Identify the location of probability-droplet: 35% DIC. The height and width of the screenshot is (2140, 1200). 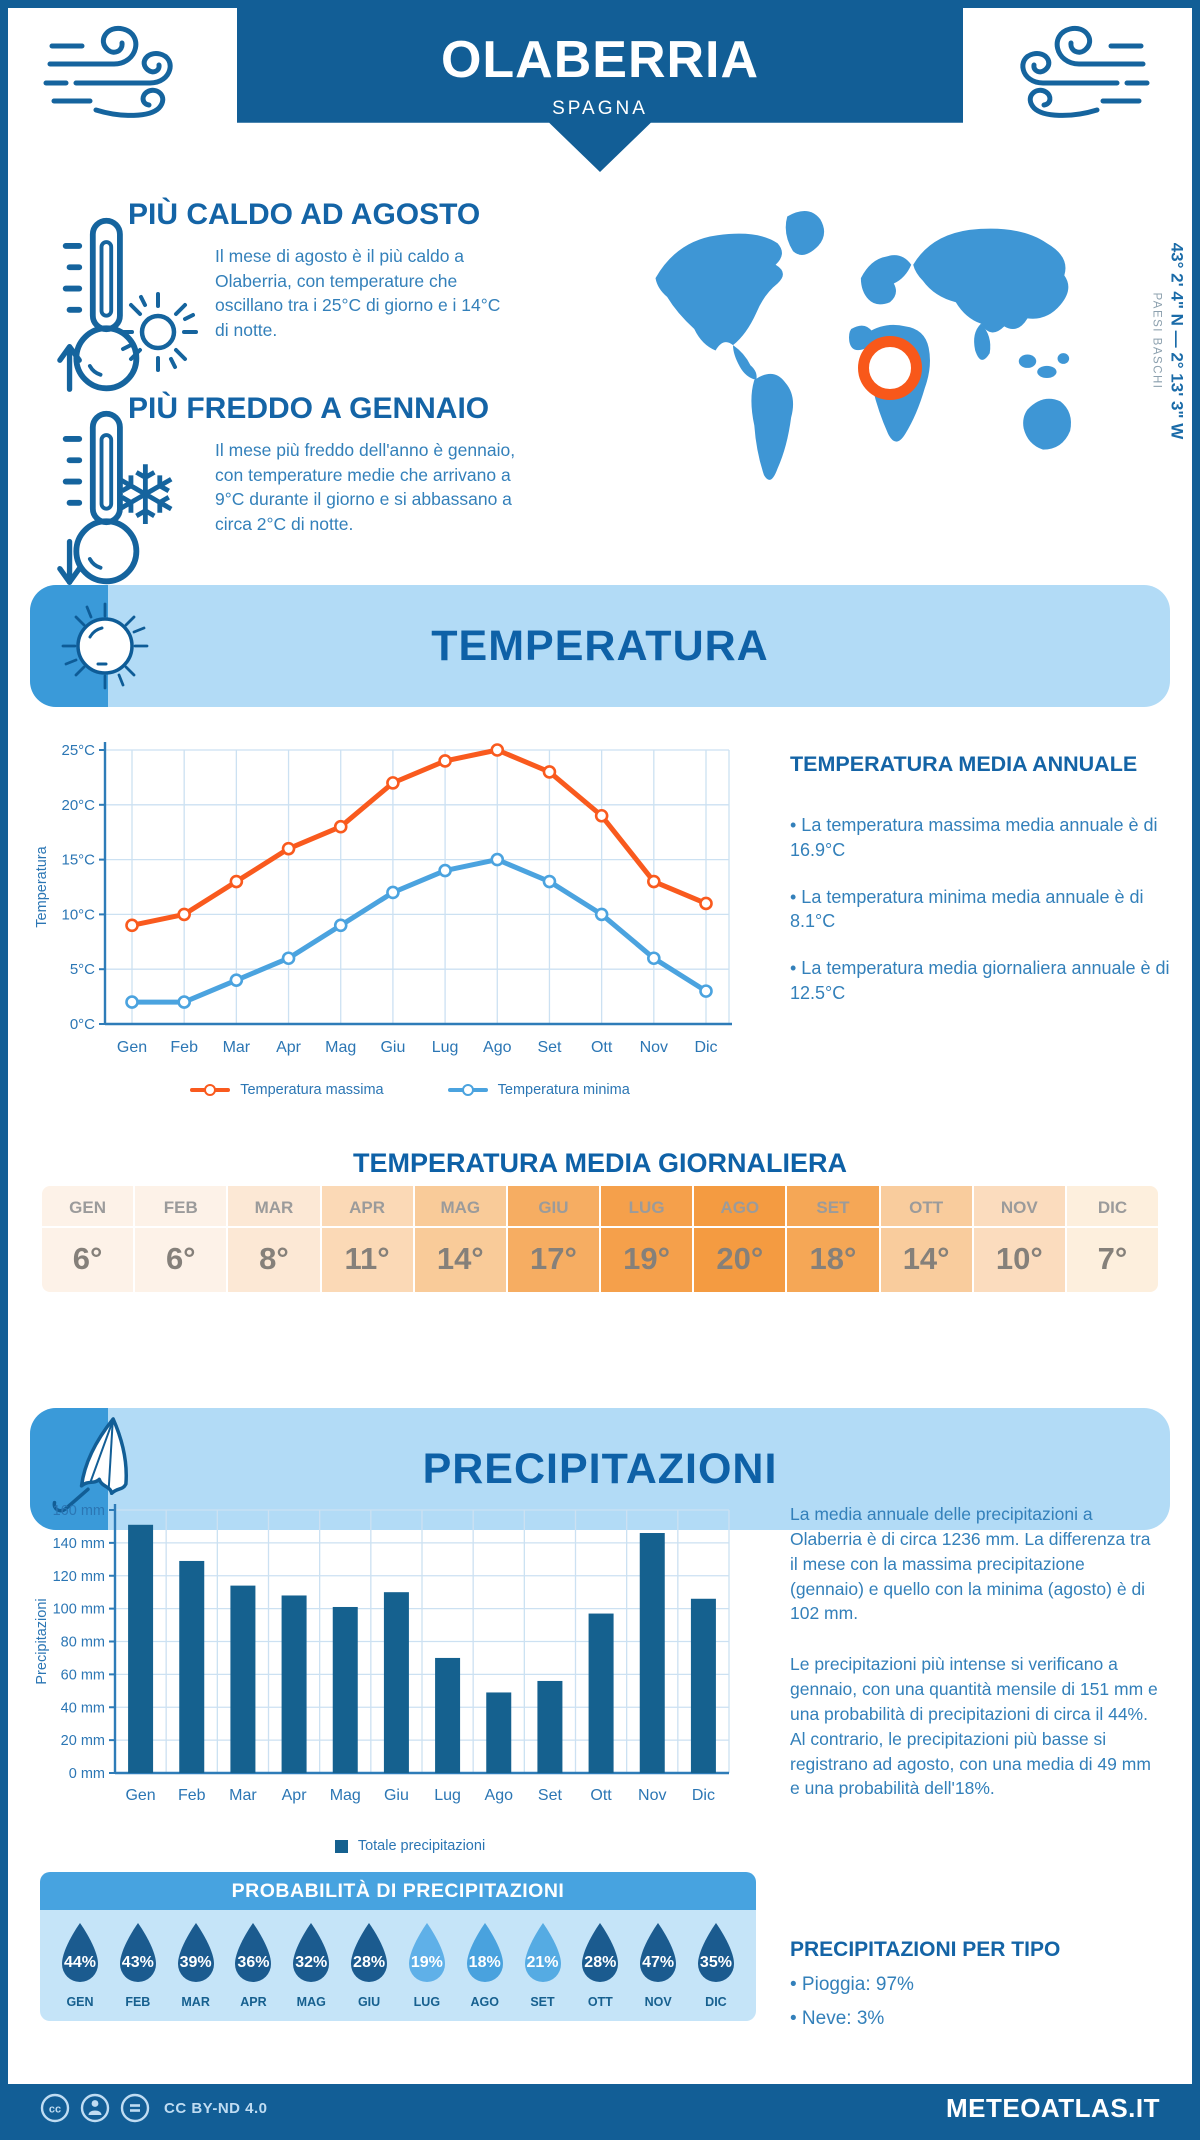
(716, 1965).